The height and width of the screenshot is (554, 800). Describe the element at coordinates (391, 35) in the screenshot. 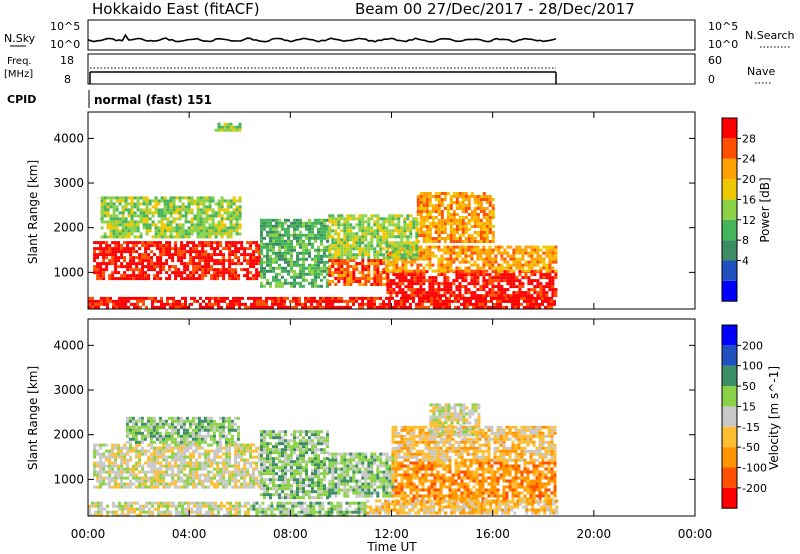

I see `nsky-panel` at that location.